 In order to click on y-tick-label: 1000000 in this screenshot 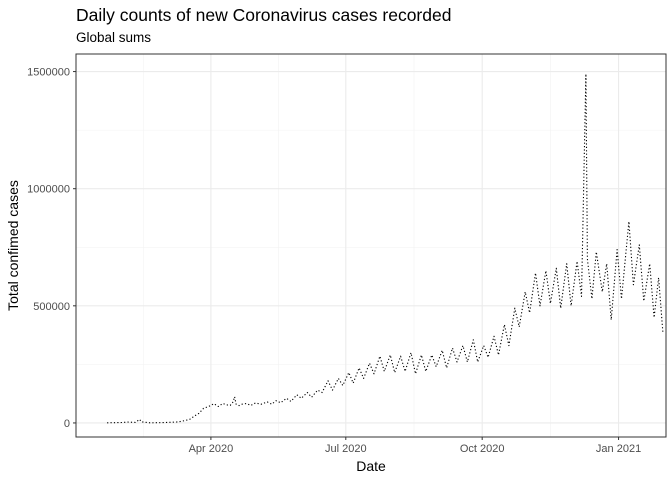, I will do `click(48, 190)`.